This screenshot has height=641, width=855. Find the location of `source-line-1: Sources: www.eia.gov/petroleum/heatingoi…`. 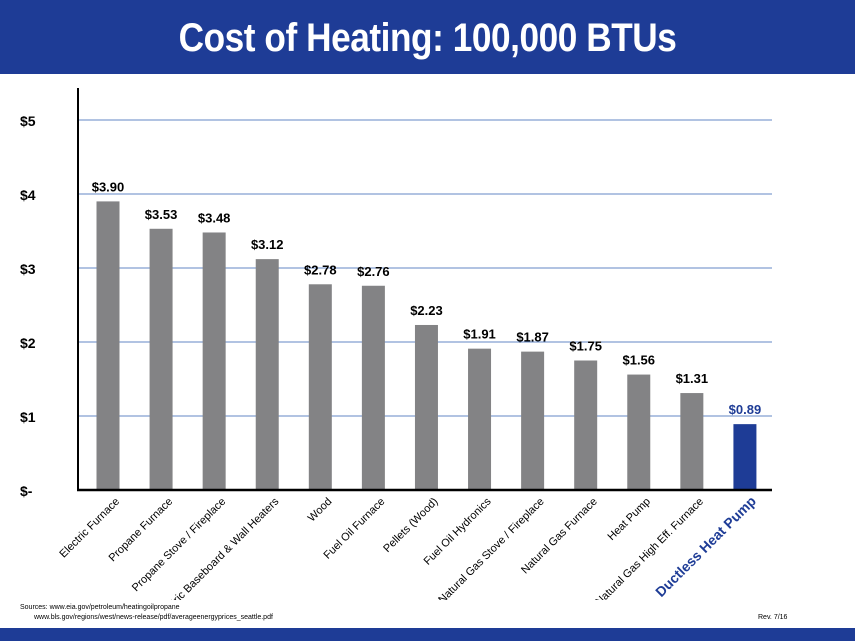

source-line-1: Sources: www.eia.gov/petroleum/heatingoi… is located at coordinates (100, 607).